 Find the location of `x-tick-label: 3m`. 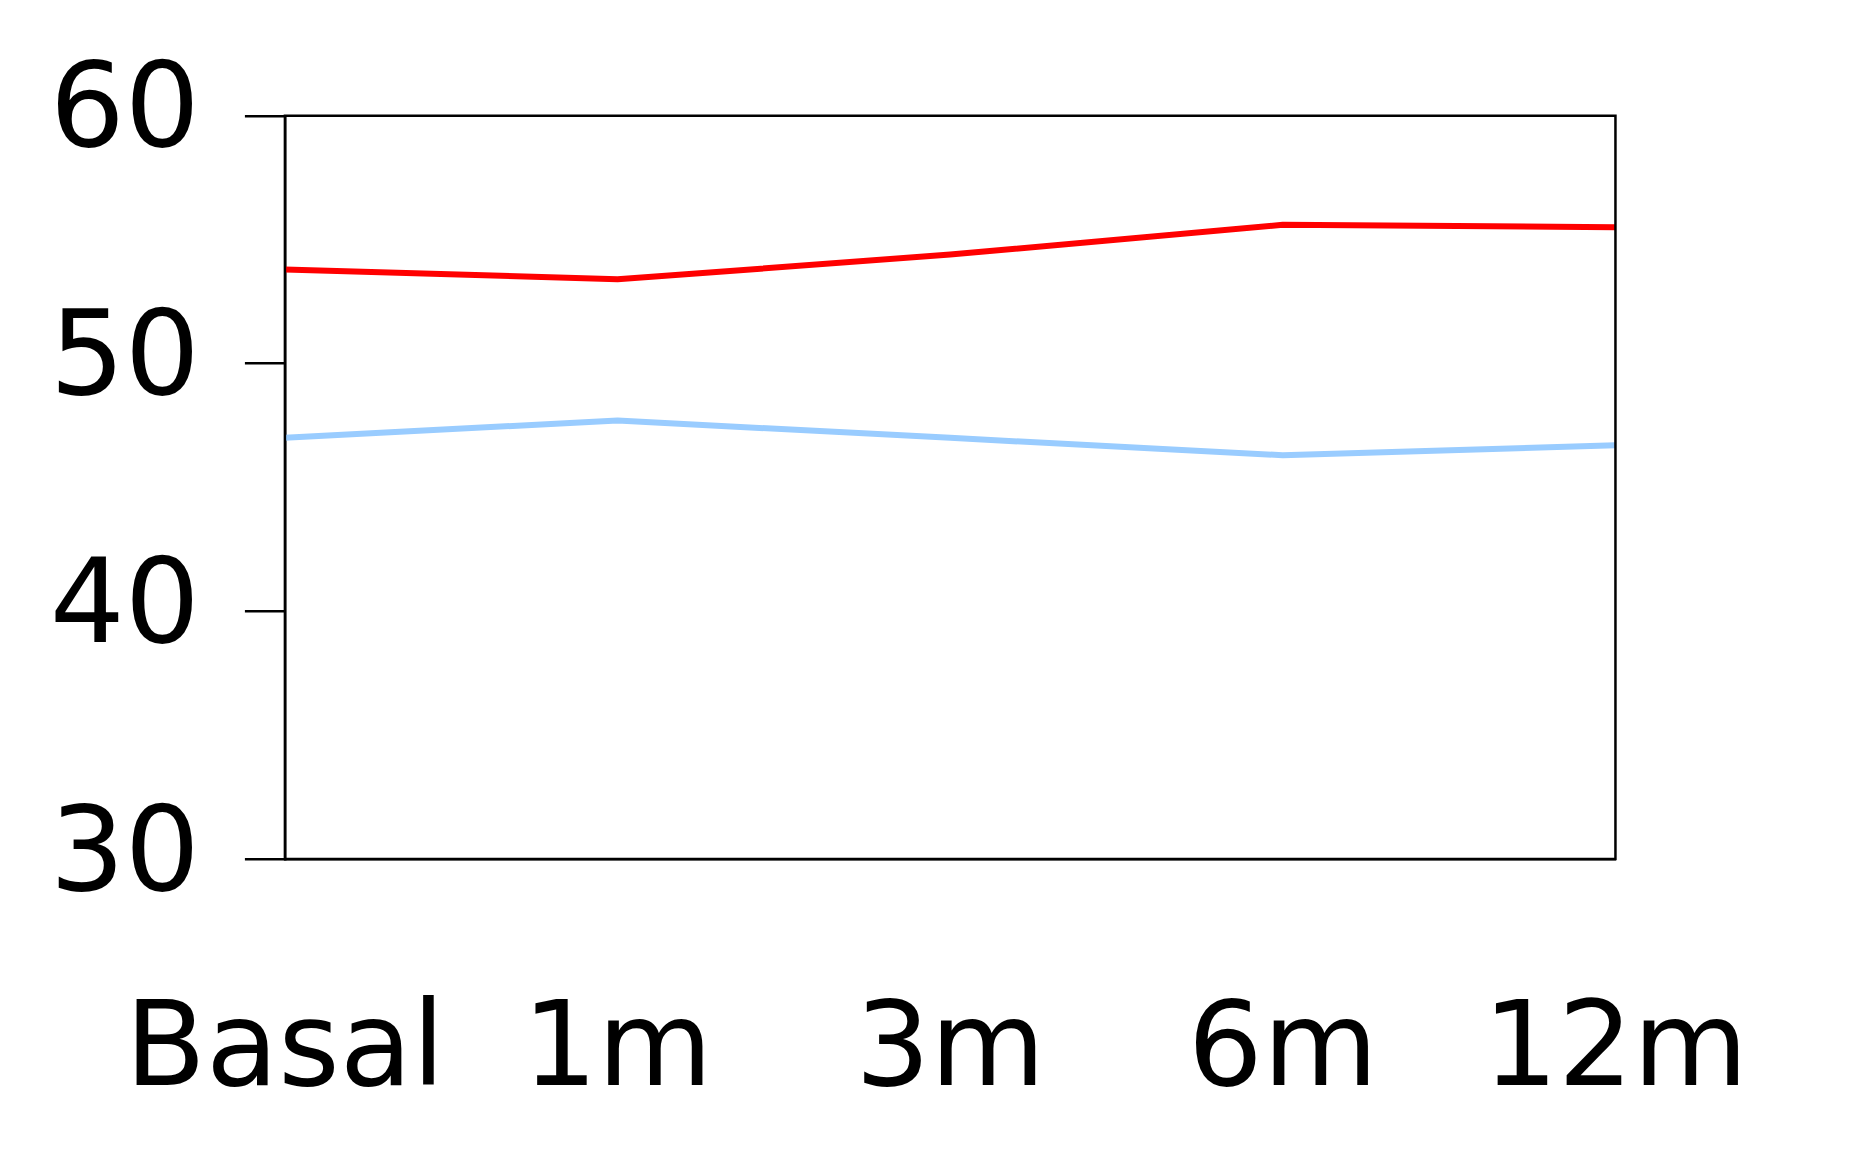

x-tick-label: 3m is located at coordinates (950, 1044).